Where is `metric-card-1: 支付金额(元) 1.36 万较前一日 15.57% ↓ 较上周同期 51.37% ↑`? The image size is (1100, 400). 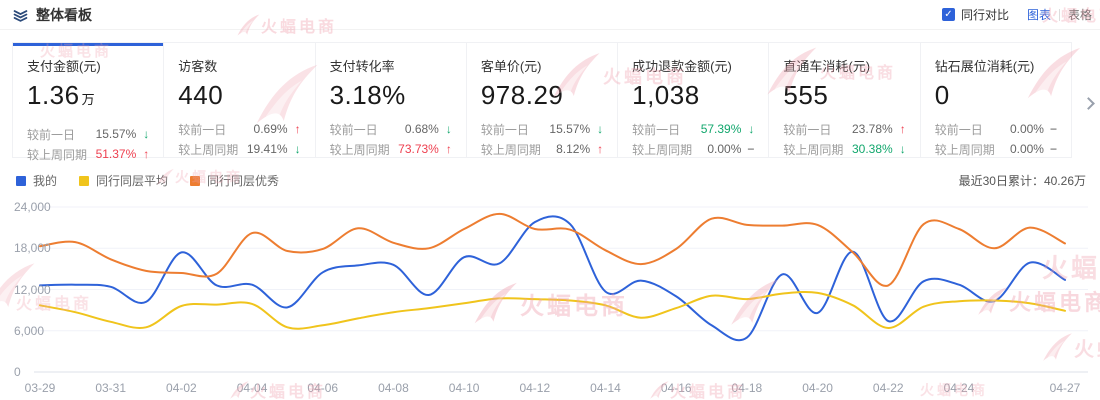 metric-card-1: 支付金额(元) 1.36 万较前一日 15.57% ↓ 较上周同期 51.37% ↑ is located at coordinates (88, 102).